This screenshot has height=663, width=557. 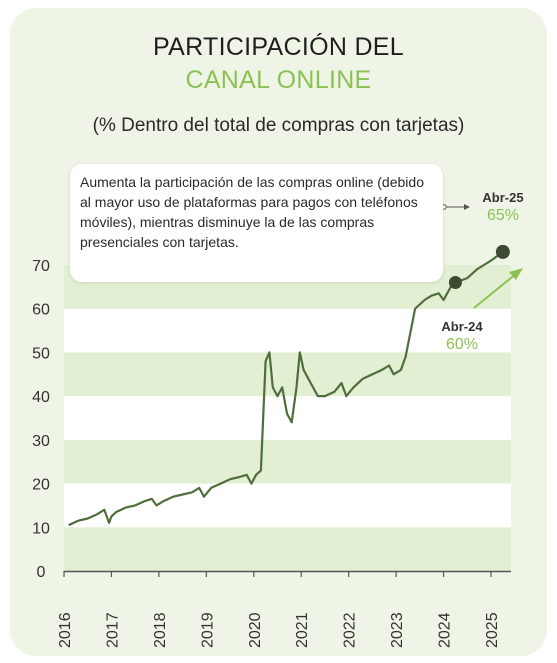 I want to click on x-tick-label: 2019, so click(x=207, y=630).